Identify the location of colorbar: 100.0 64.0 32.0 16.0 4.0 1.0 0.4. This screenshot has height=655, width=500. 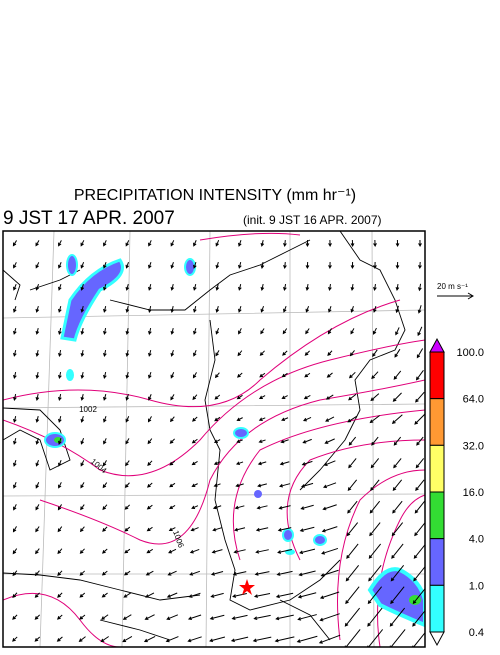
(456, 492).